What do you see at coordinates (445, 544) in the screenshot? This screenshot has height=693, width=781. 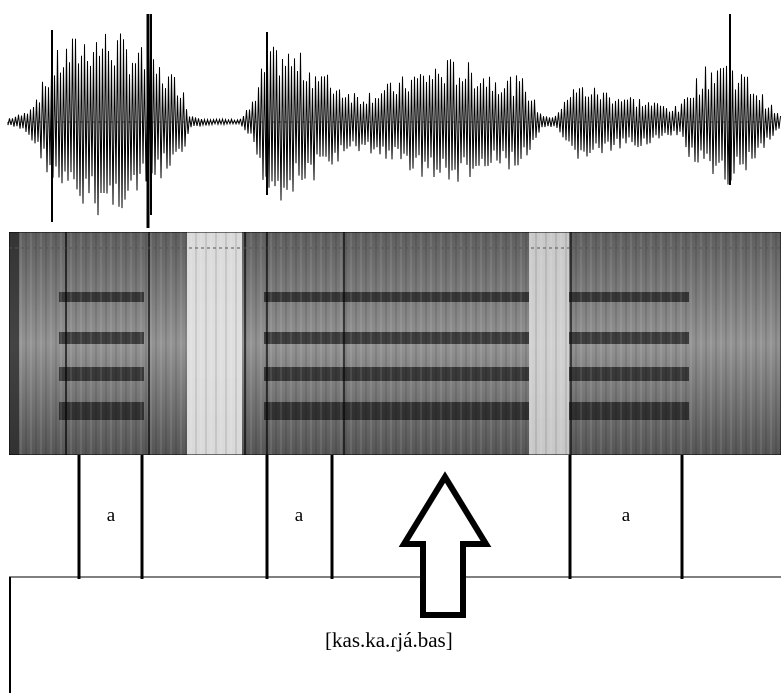 I see `up-arrow-icon` at bounding box center [445, 544].